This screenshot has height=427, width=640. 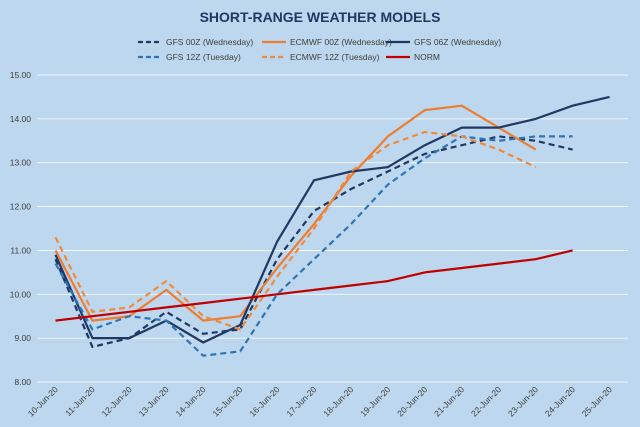 I want to click on legend-label-5: NORM, so click(x=427, y=57).